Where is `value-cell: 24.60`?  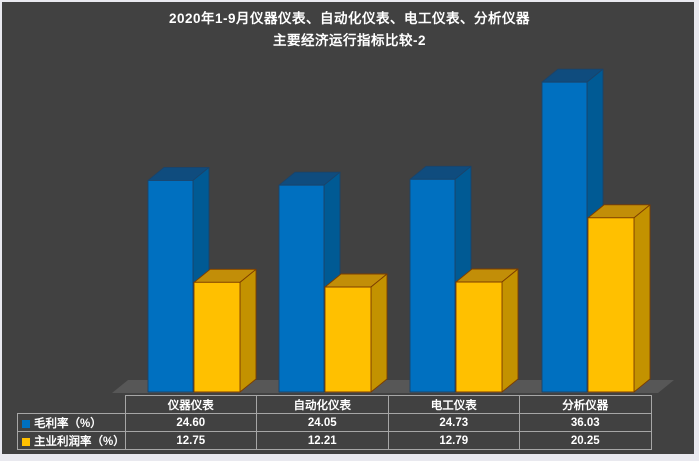
value-cell: 24.60 is located at coordinates (190, 422).